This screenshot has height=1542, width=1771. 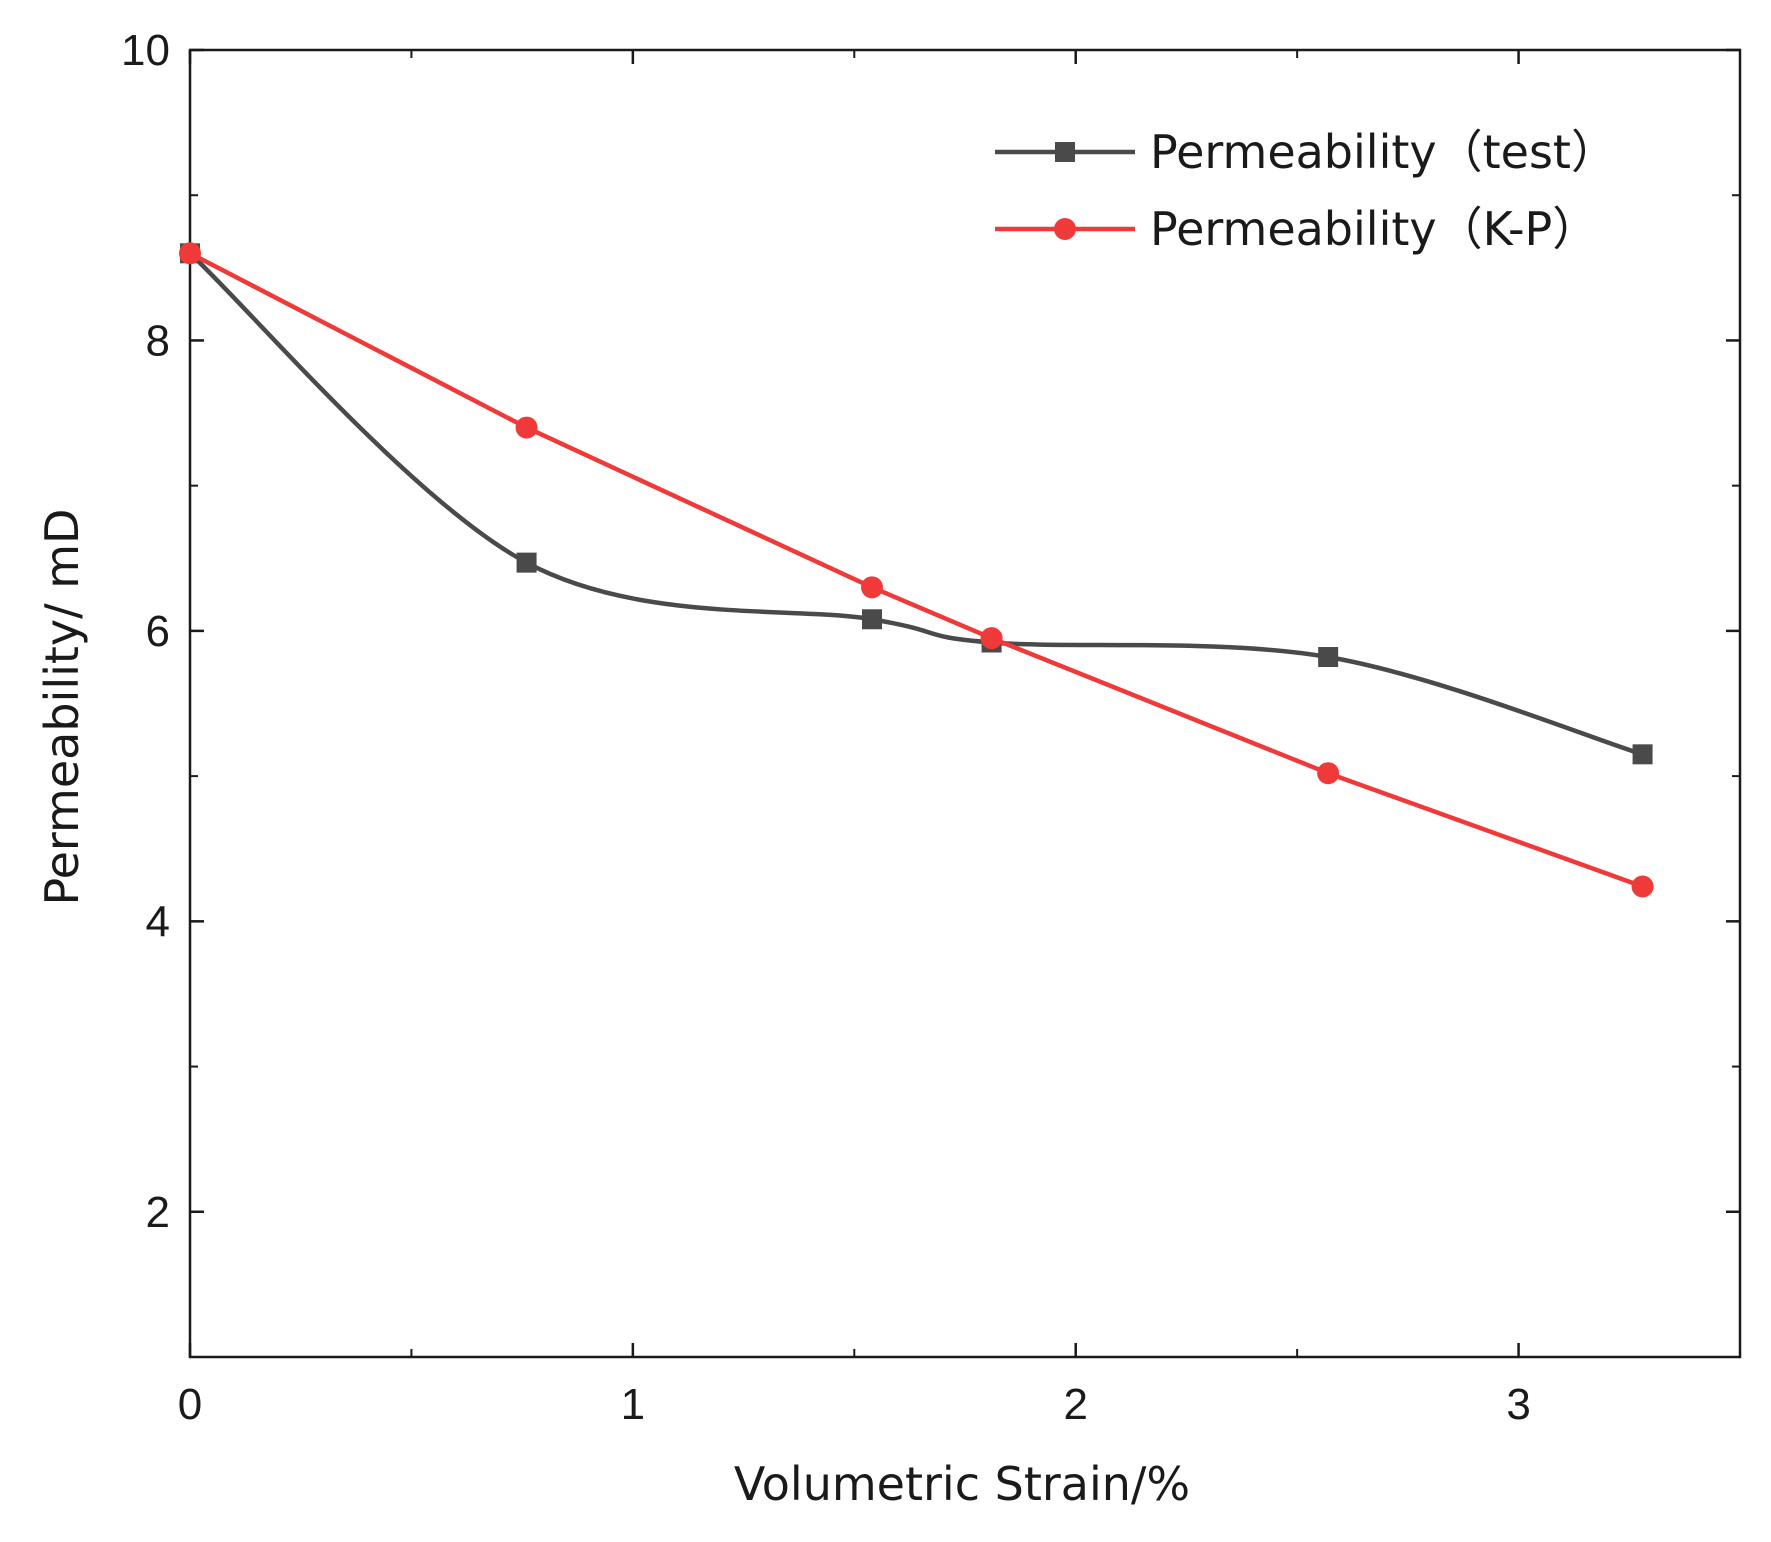 I want to click on x-tick-label: 0, so click(x=190, y=1404).